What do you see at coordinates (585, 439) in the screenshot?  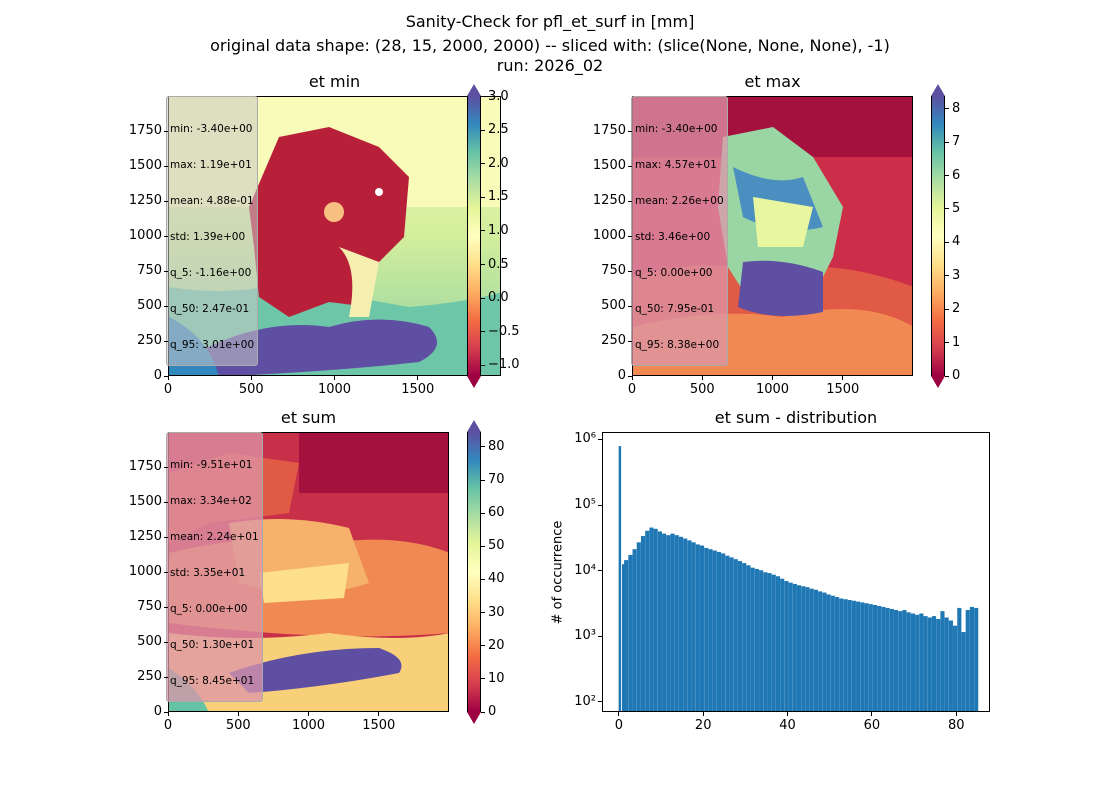 I see `histogram-y-tick-label: 10⁶` at bounding box center [585, 439].